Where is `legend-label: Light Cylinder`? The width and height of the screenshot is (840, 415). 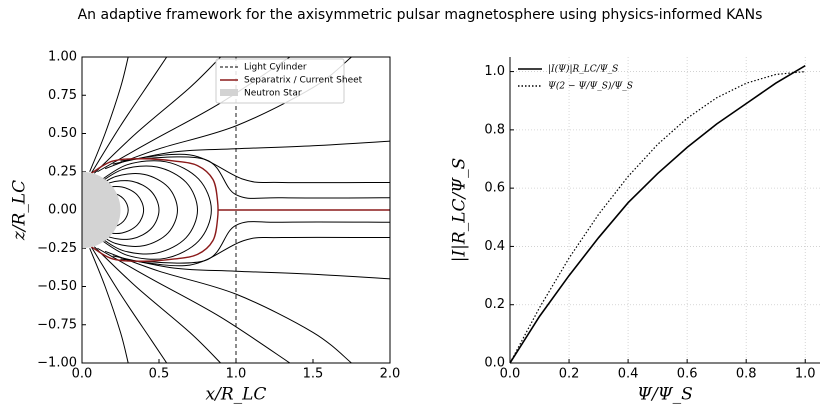 legend-label: Light Cylinder is located at coordinates (275, 68).